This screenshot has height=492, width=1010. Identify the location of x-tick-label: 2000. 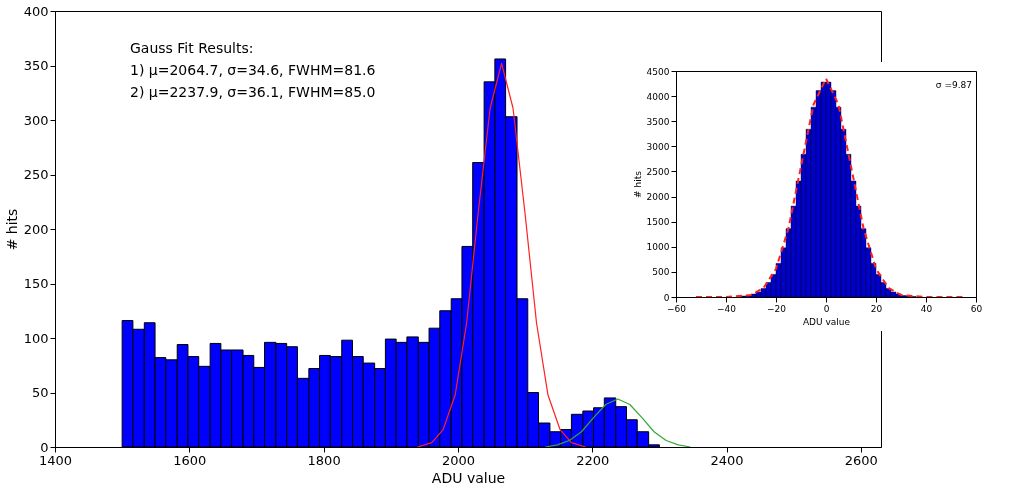
(458, 460).